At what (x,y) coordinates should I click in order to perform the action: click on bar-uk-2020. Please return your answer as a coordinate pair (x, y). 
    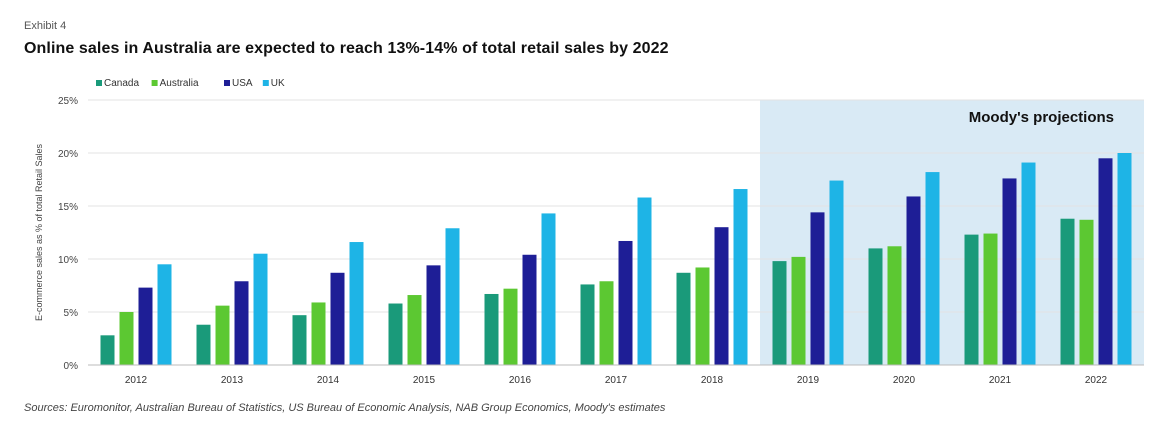
    Looking at the image, I should click on (932, 268).